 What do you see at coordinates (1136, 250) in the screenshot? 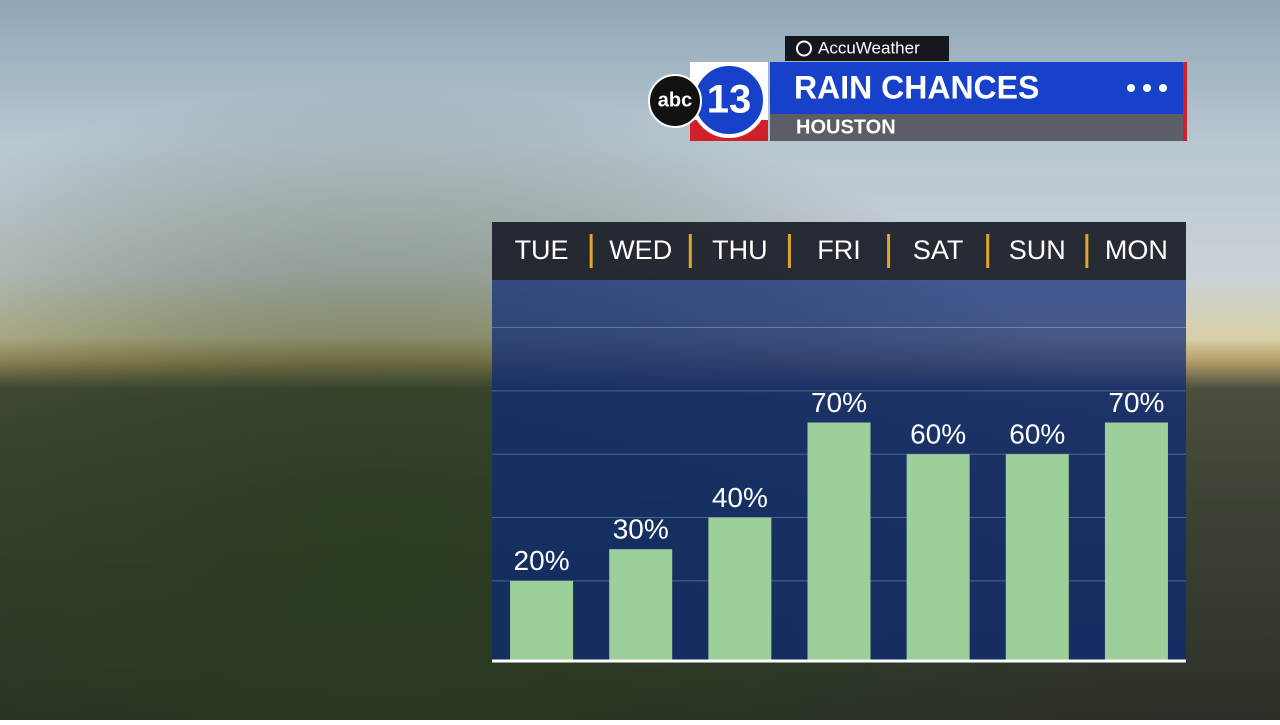
I see `day-label: MON` at bounding box center [1136, 250].